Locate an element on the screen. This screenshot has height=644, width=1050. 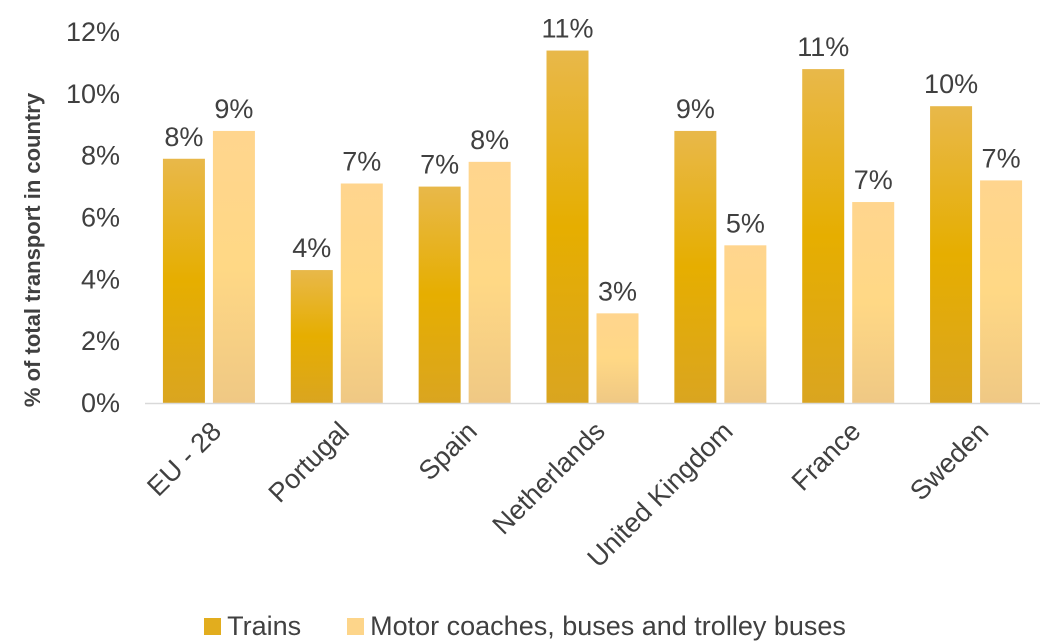
bar-trains-spain is located at coordinates (439, 294).